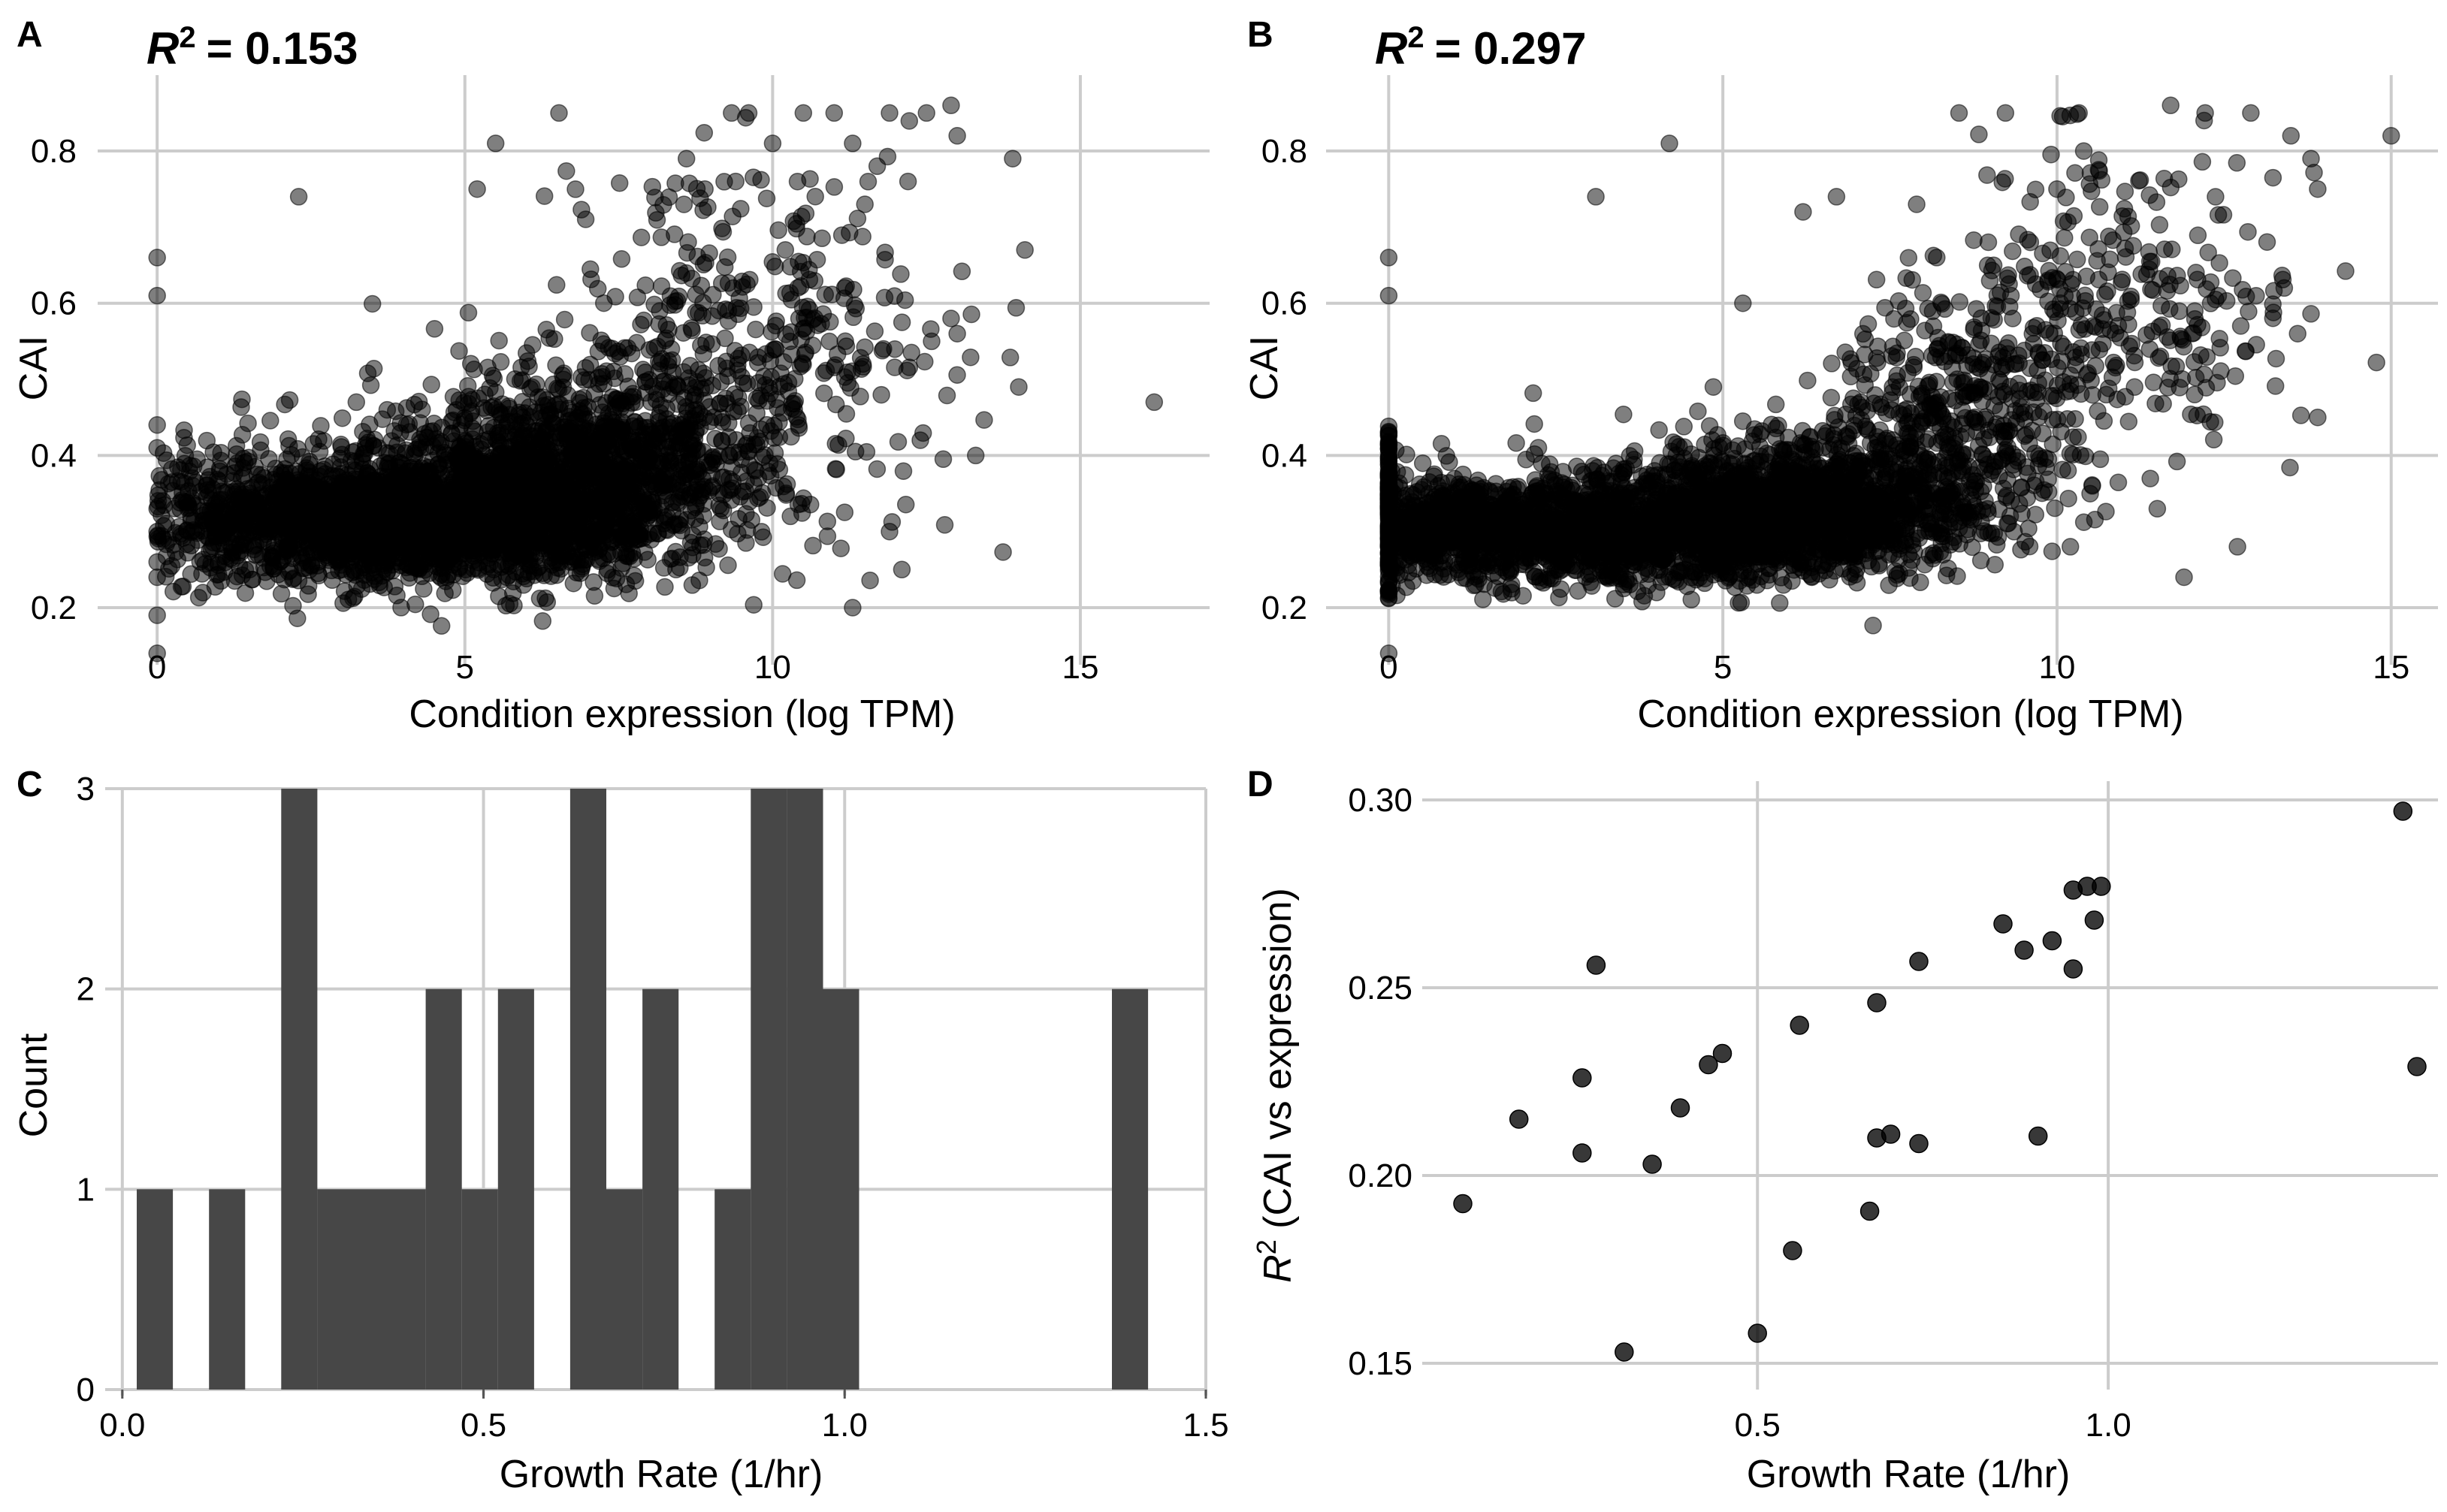 The width and height of the screenshot is (2447, 1512). Describe the element at coordinates (282, 48) in the screenshot. I see `panel-a-r2-value: = 0.153` at that location.